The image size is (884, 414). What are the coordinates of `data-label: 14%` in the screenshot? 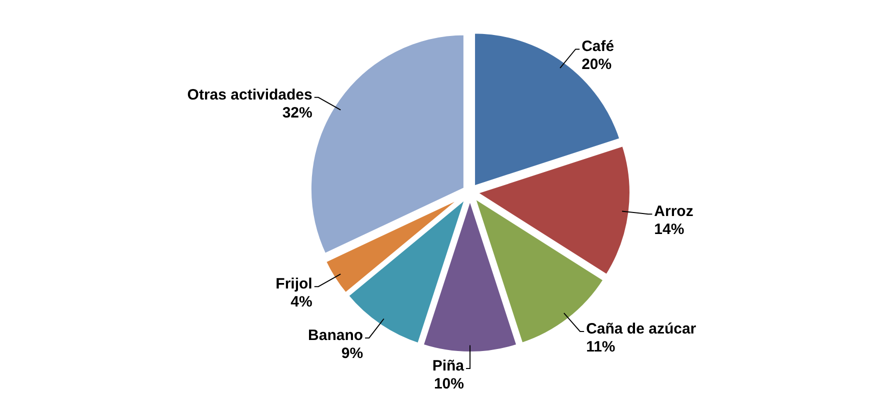 It's located at (669, 229).